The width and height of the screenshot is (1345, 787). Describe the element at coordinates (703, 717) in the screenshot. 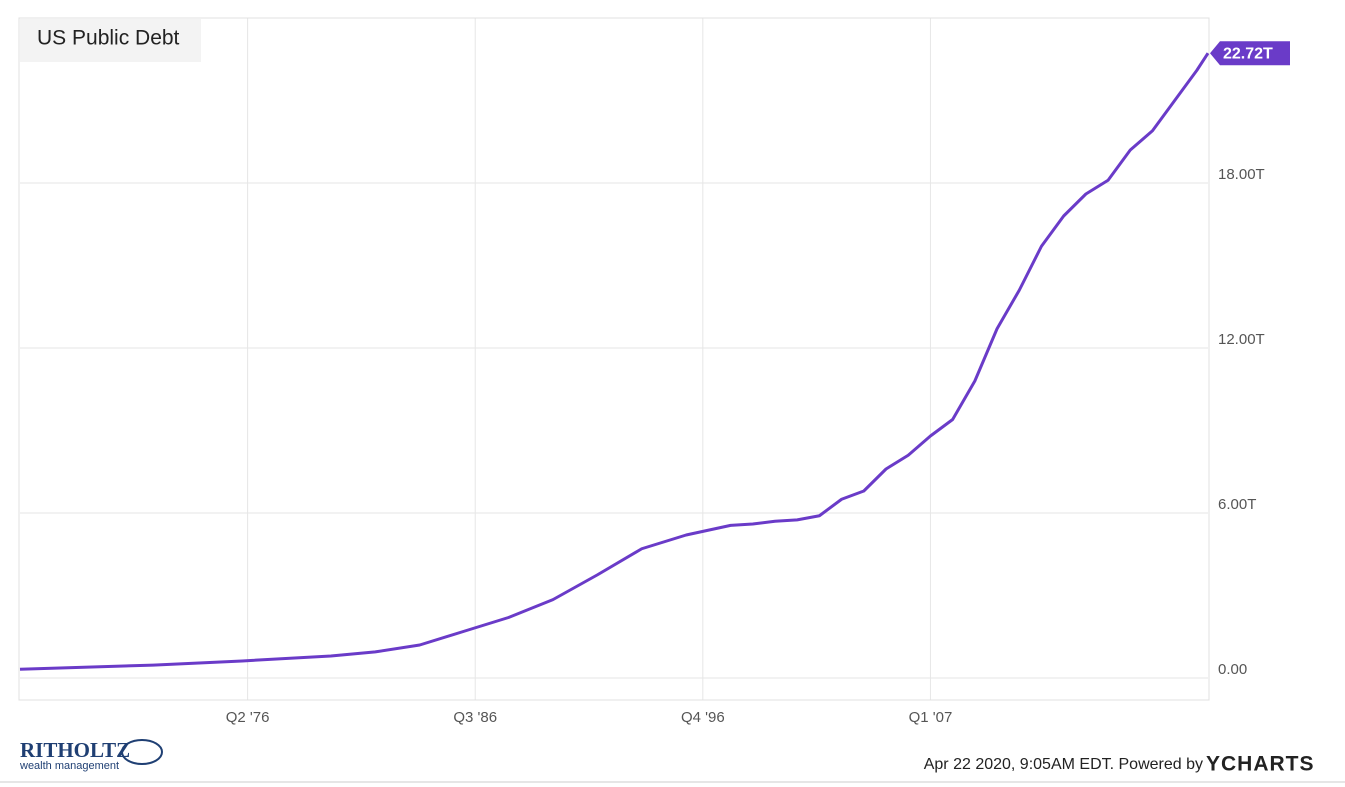

I see `x-tick-label: Q4 '96` at that location.